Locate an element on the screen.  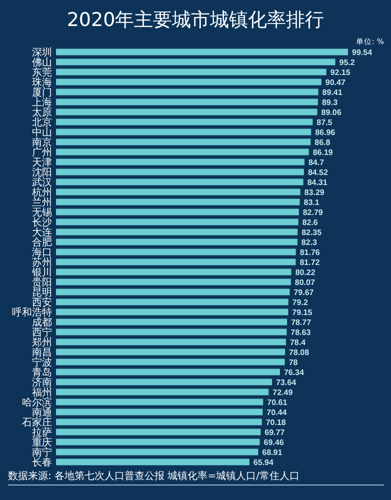
data-label: 84.31 is located at coordinates (317, 182).